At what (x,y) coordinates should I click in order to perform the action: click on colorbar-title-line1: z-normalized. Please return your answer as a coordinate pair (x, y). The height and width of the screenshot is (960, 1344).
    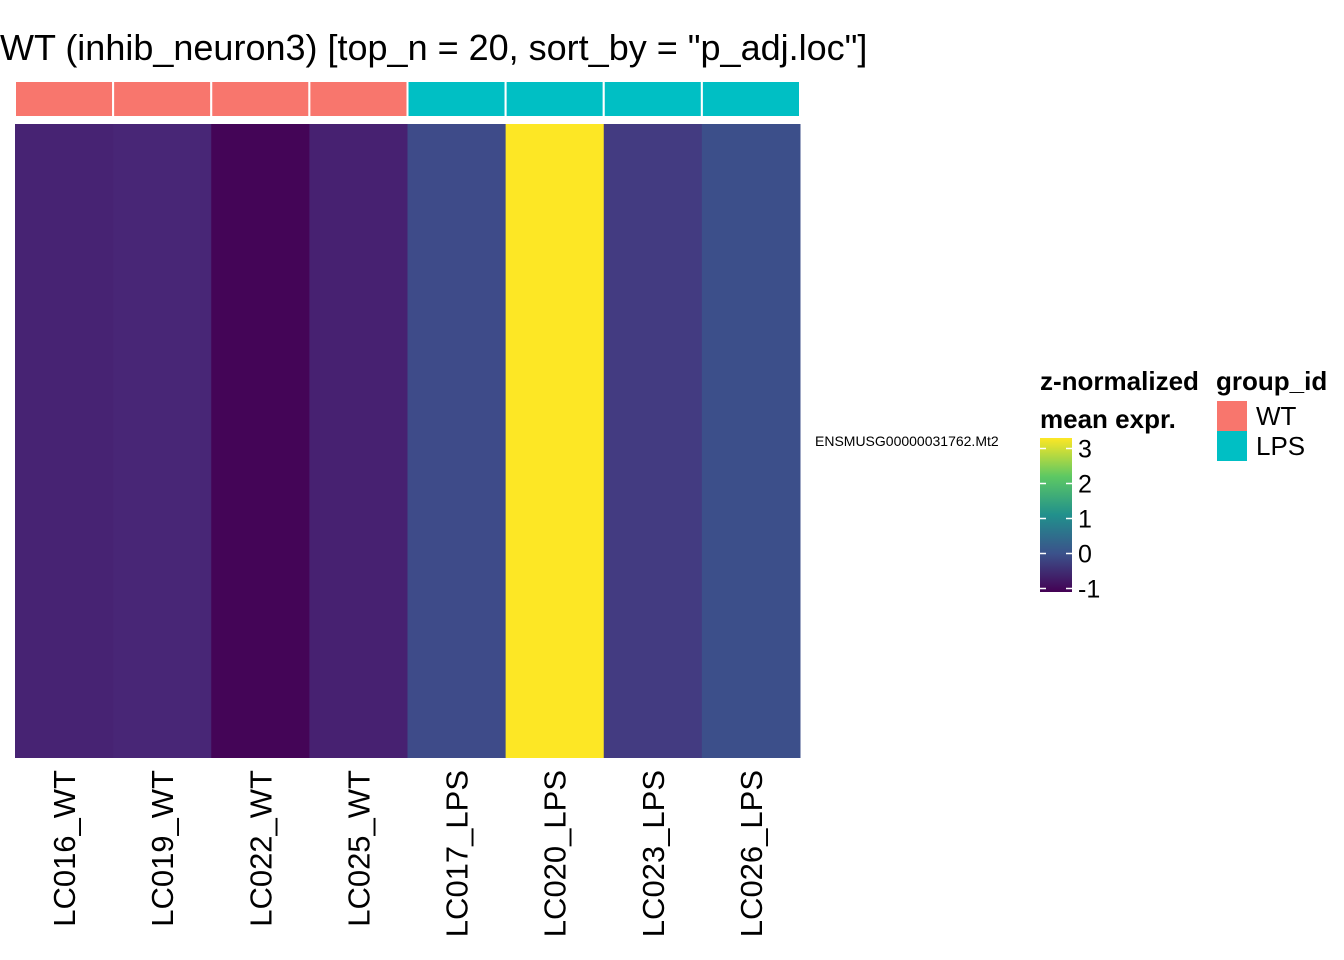
    Looking at the image, I should click on (1119, 381).